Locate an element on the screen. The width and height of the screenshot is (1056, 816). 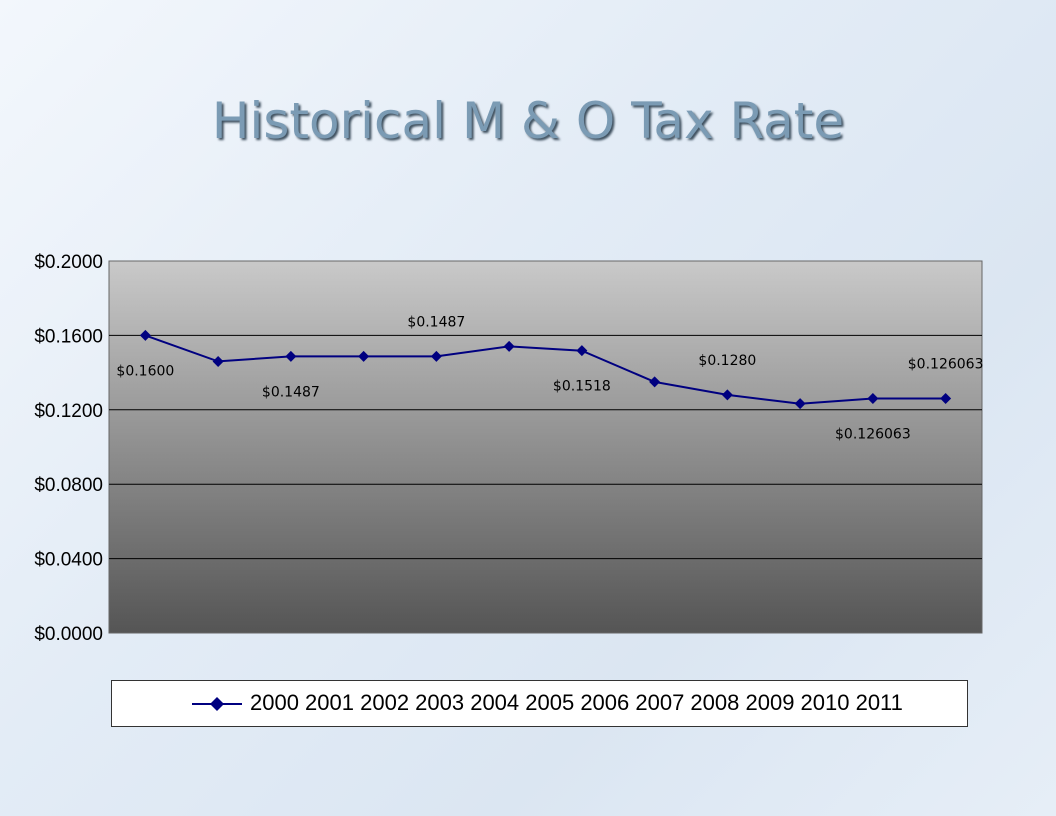
y-tick-label: $0.1600 is located at coordinates (68, 336).